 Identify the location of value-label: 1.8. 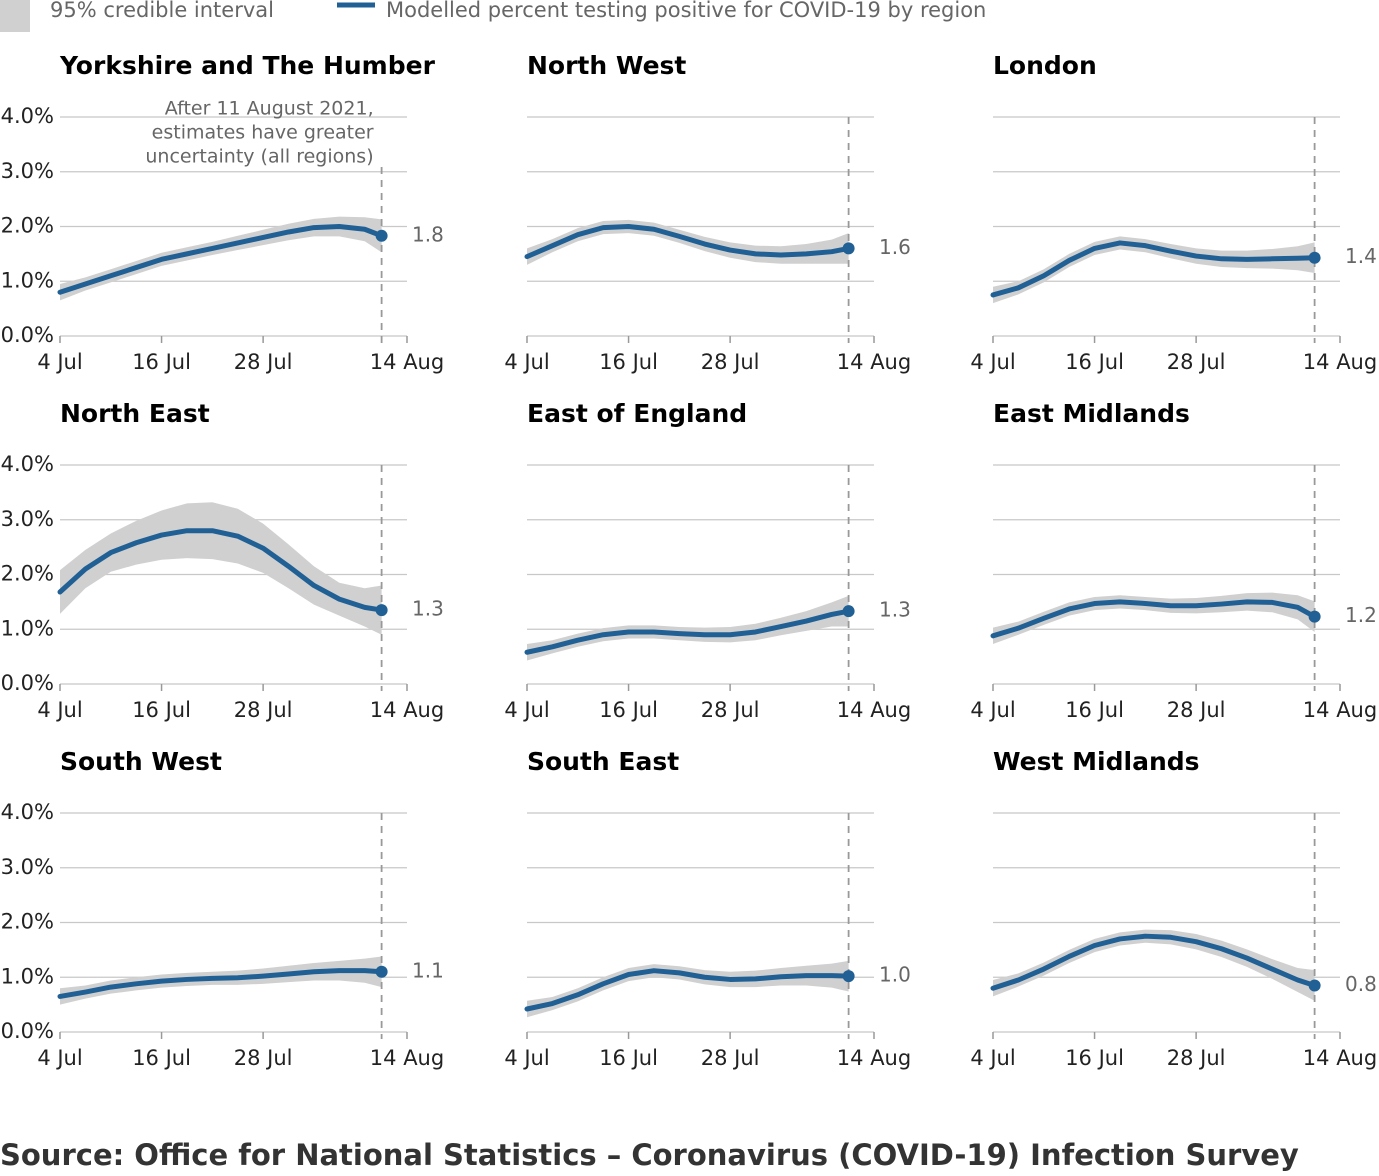
(428, 234).